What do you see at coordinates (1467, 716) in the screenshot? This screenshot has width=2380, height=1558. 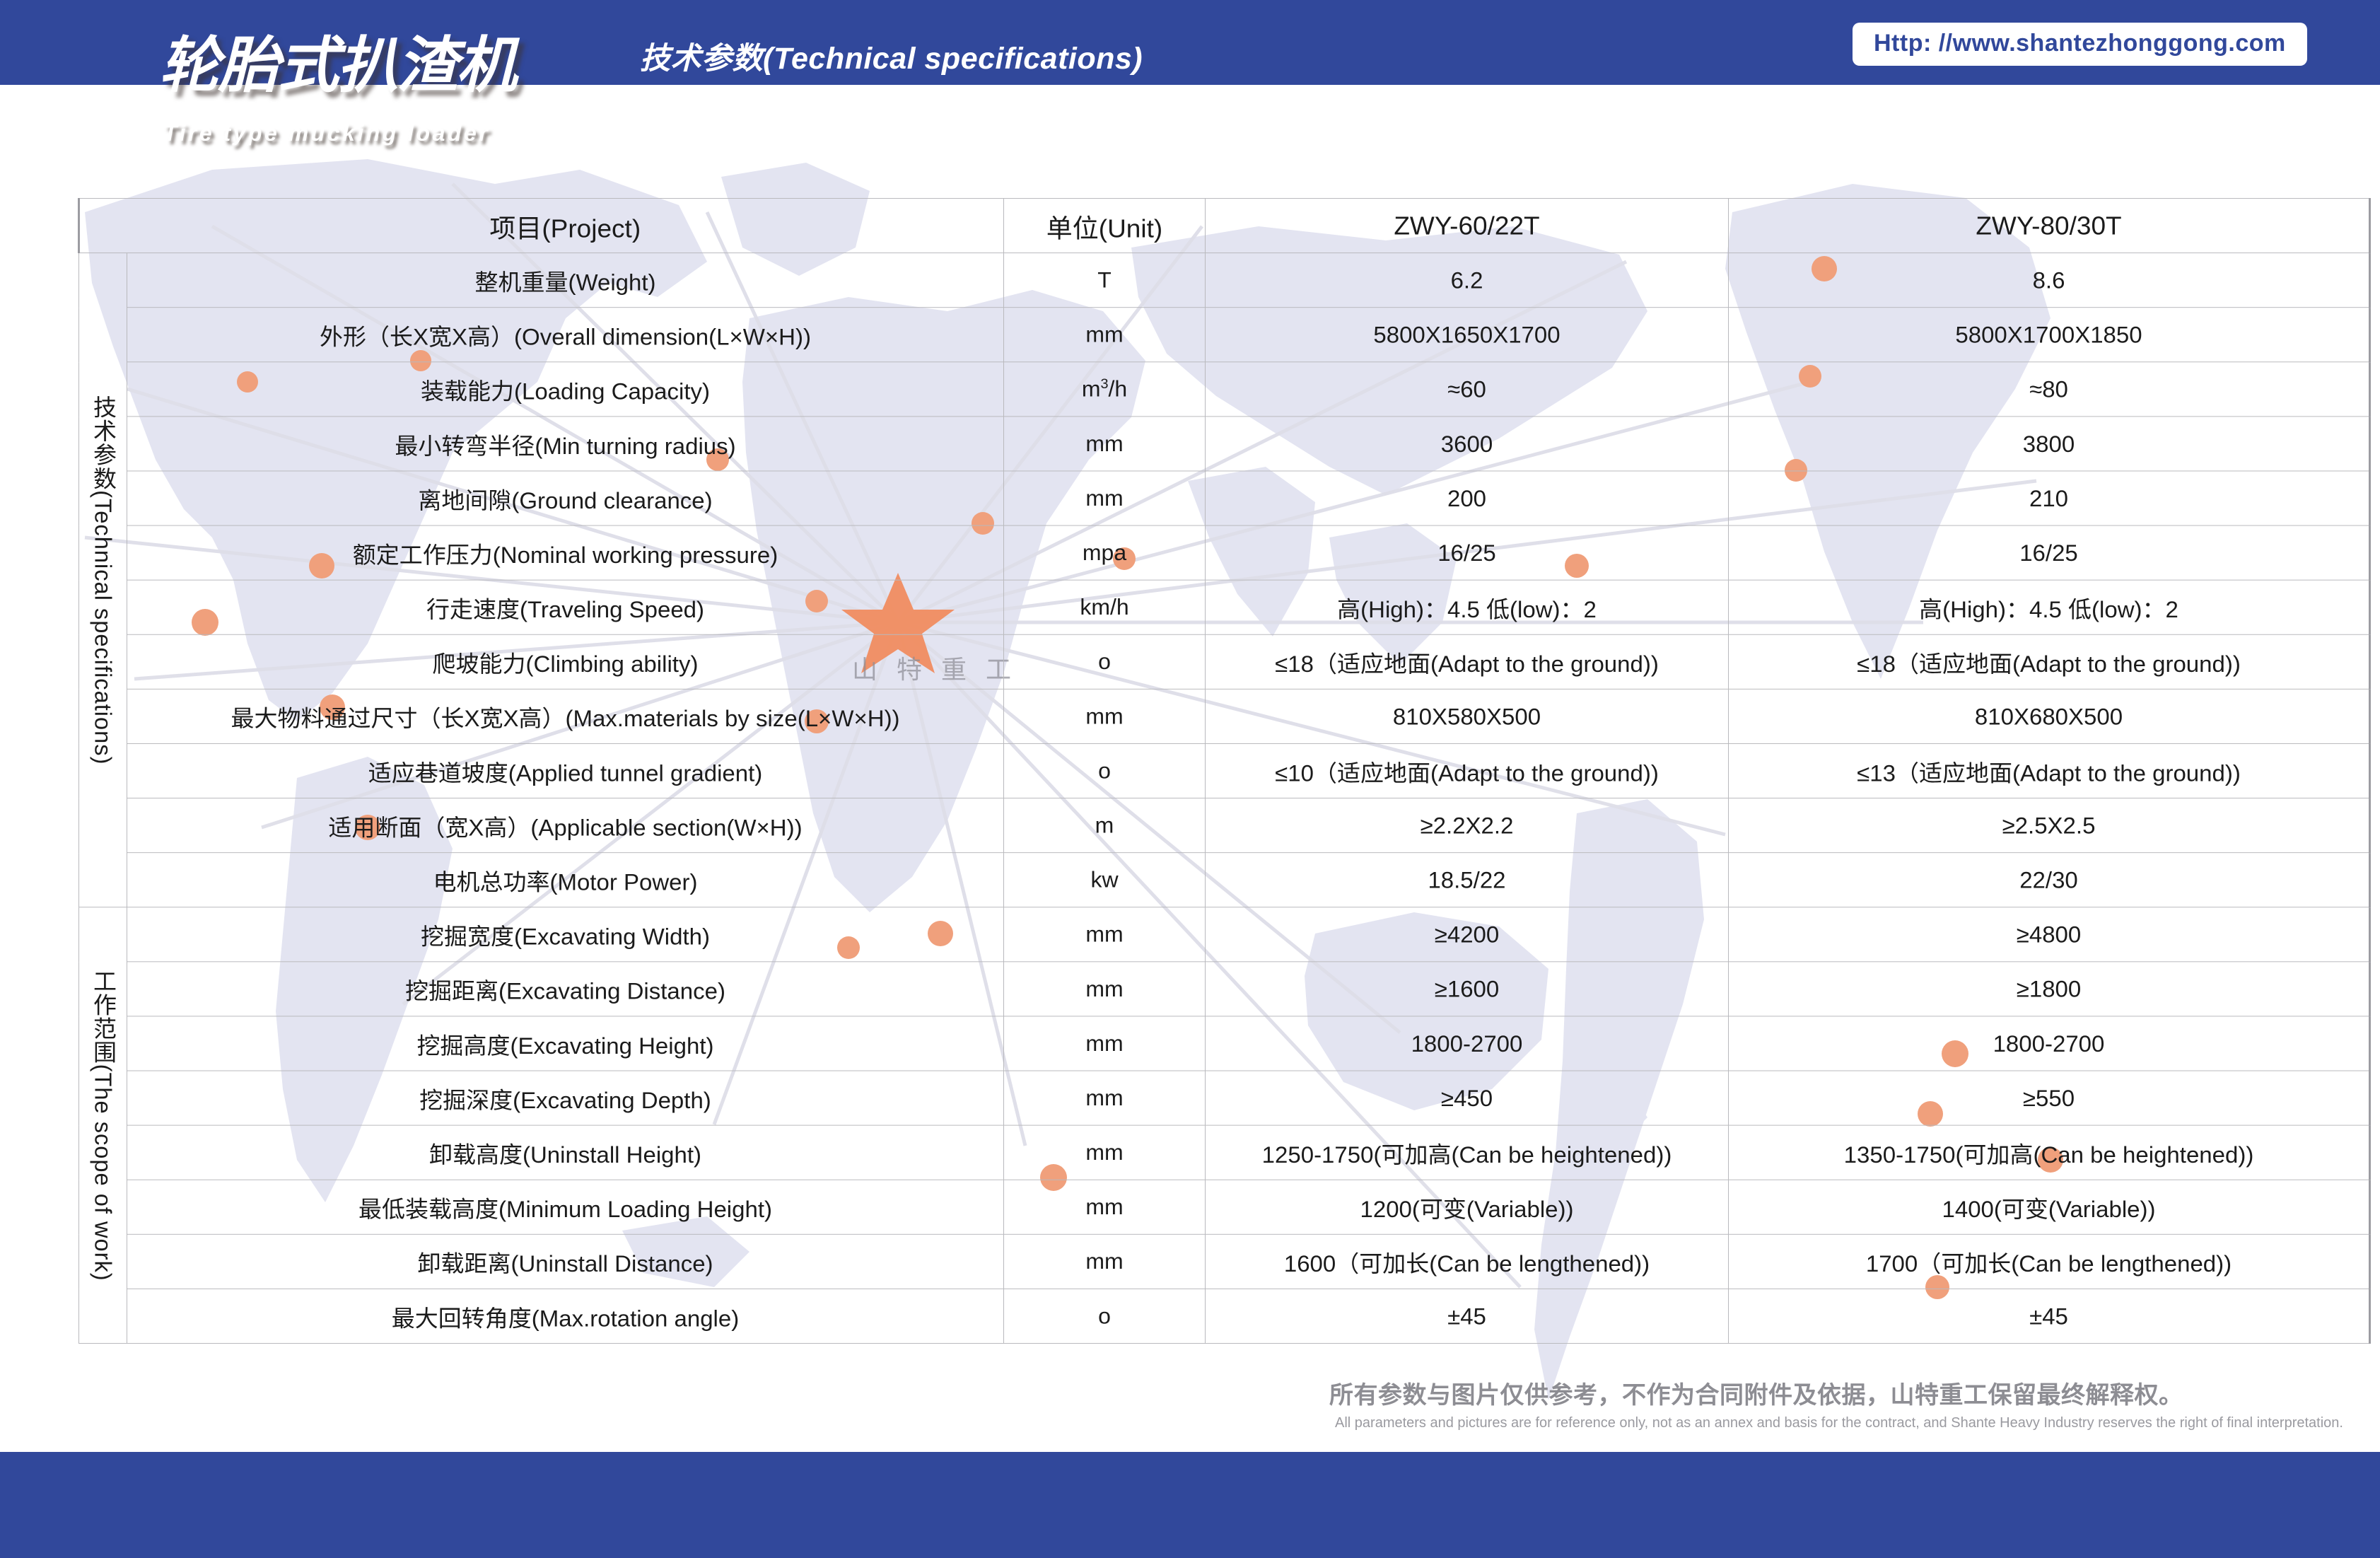 I see `cell-value-model-1: 810X580X500` at bounding box center [1467, 716].